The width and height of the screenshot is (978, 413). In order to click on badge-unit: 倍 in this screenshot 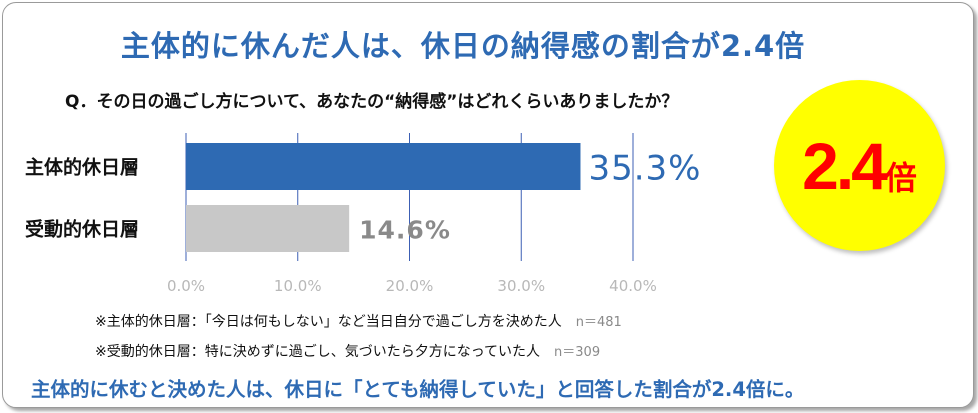, I will do `click(900, 177)`.